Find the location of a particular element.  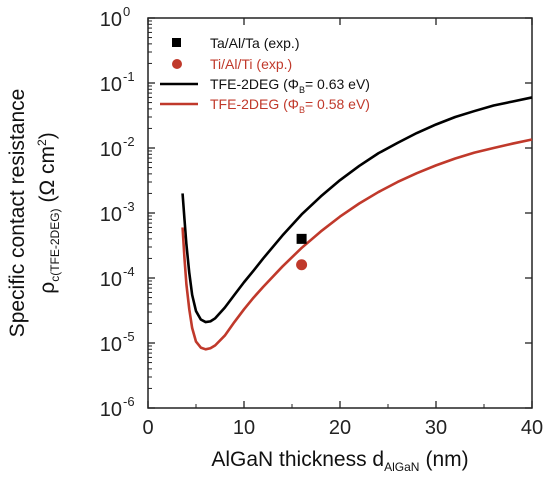

legend-black-prefix: TFE-2DEG ( is located at coordinates (249, 84).